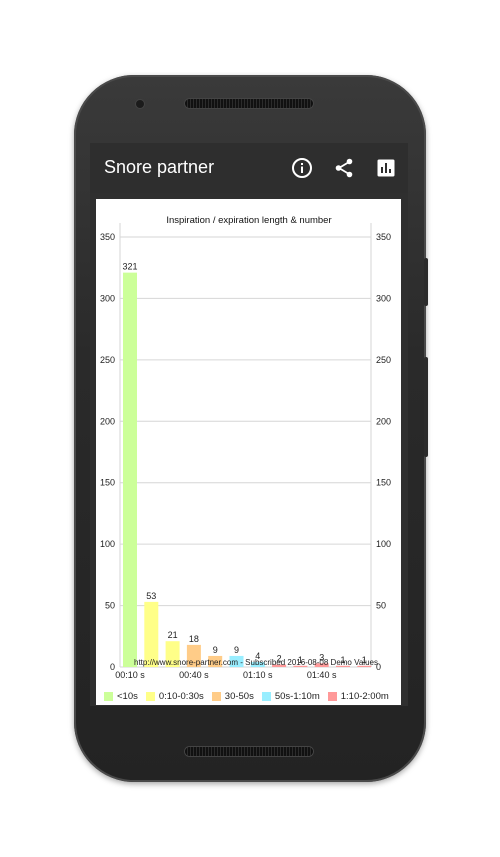  Describe the element at coordinates (383, 483) in the screenshot. I see `y-tick-label-right: 150` at that location.